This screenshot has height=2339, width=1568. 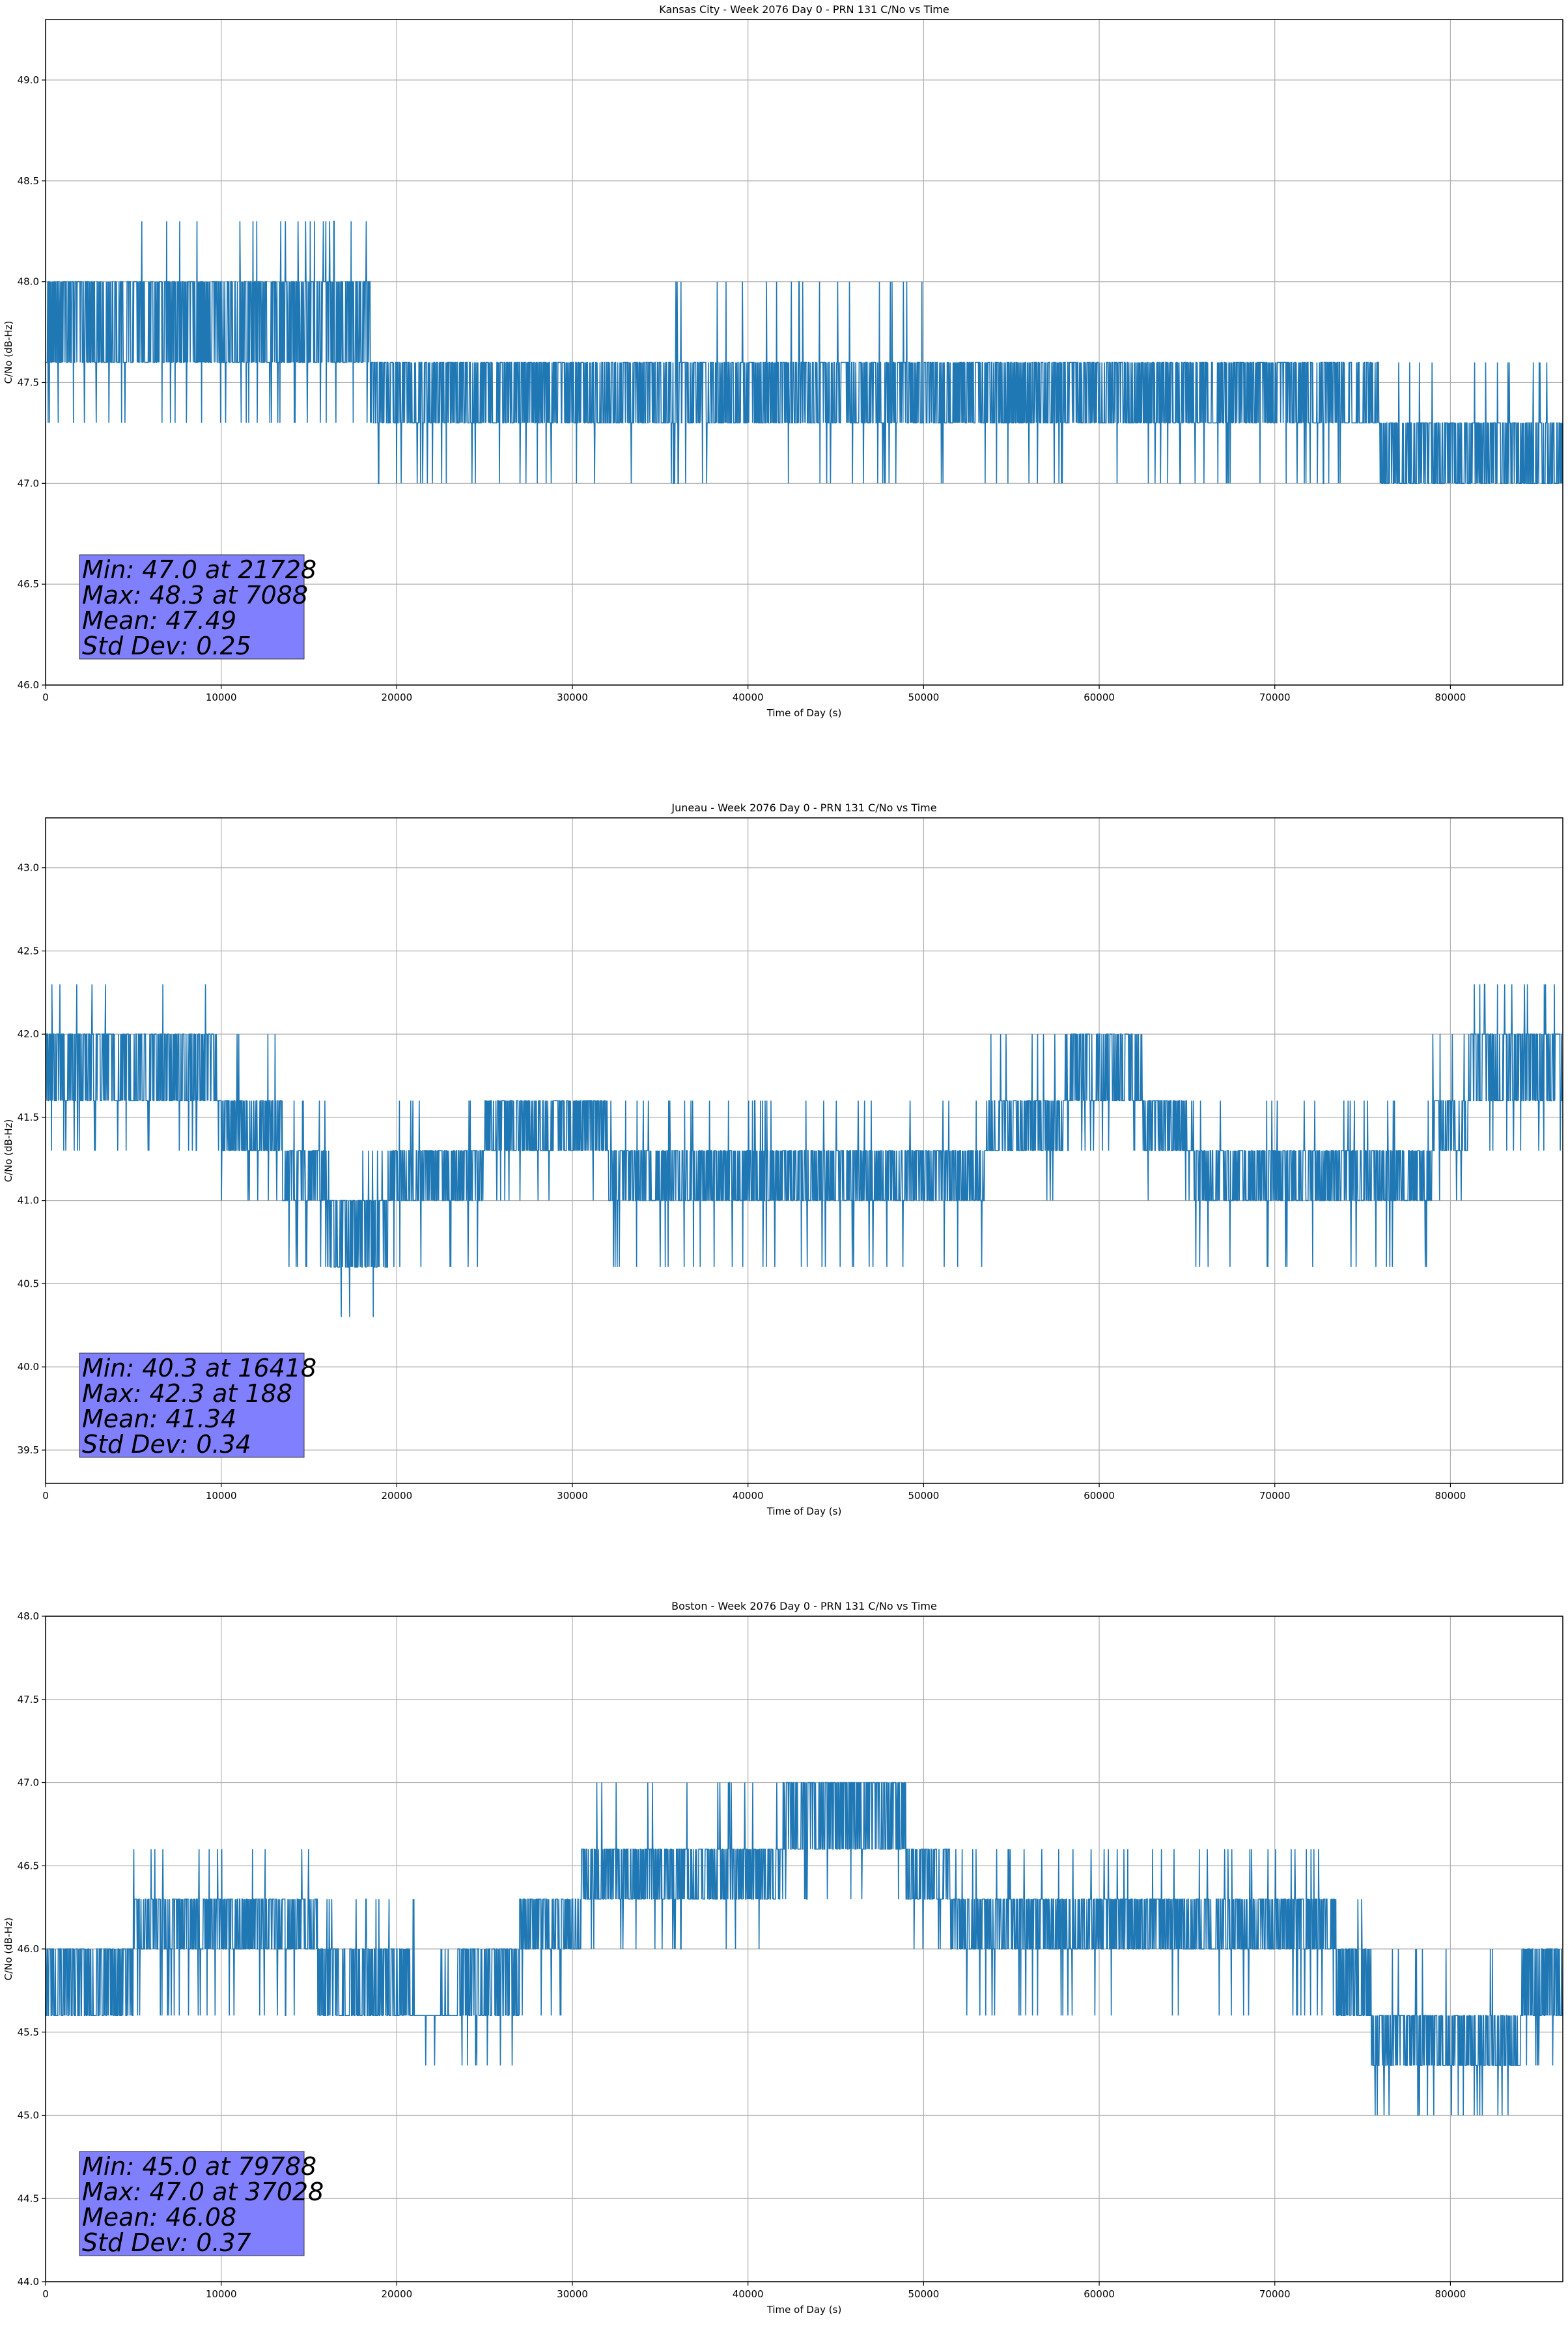 What do you see at coordinates (199, 569) in the screenshot?
I see `stats-line: Min: 47.0 at 21728` at bounding box center [199, 569].